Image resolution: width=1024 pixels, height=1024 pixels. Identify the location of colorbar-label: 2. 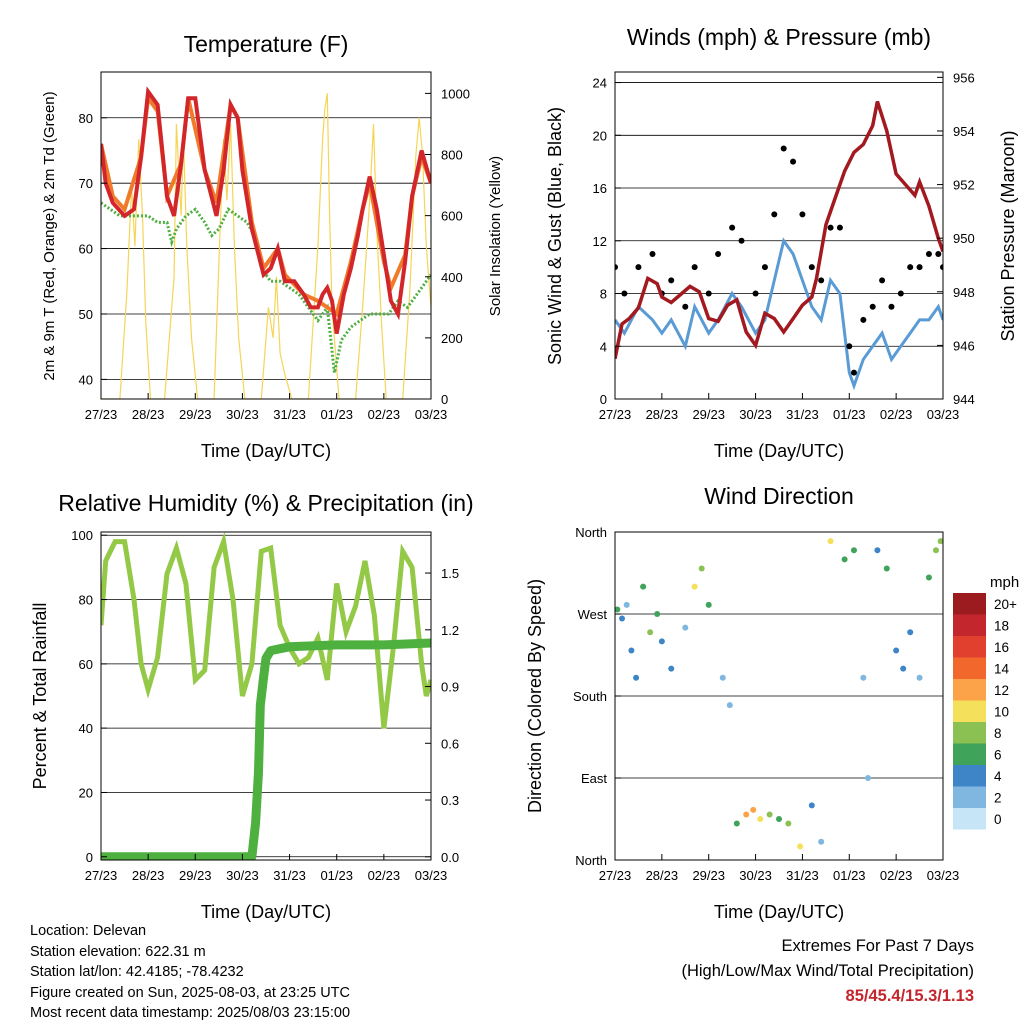
(998, 798).